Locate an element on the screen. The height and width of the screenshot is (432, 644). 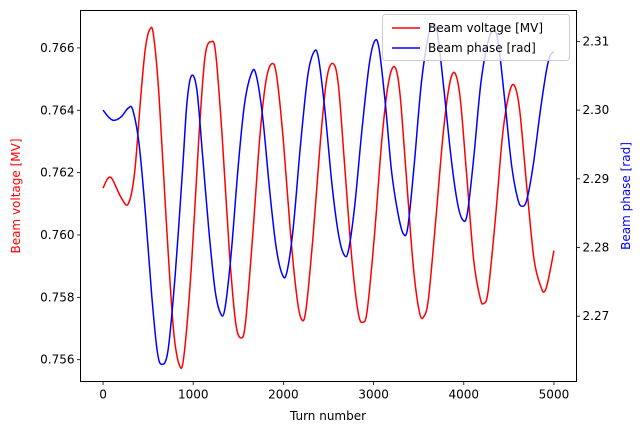
left-tick-label: 0.760 is located at coordinates (57, 235).